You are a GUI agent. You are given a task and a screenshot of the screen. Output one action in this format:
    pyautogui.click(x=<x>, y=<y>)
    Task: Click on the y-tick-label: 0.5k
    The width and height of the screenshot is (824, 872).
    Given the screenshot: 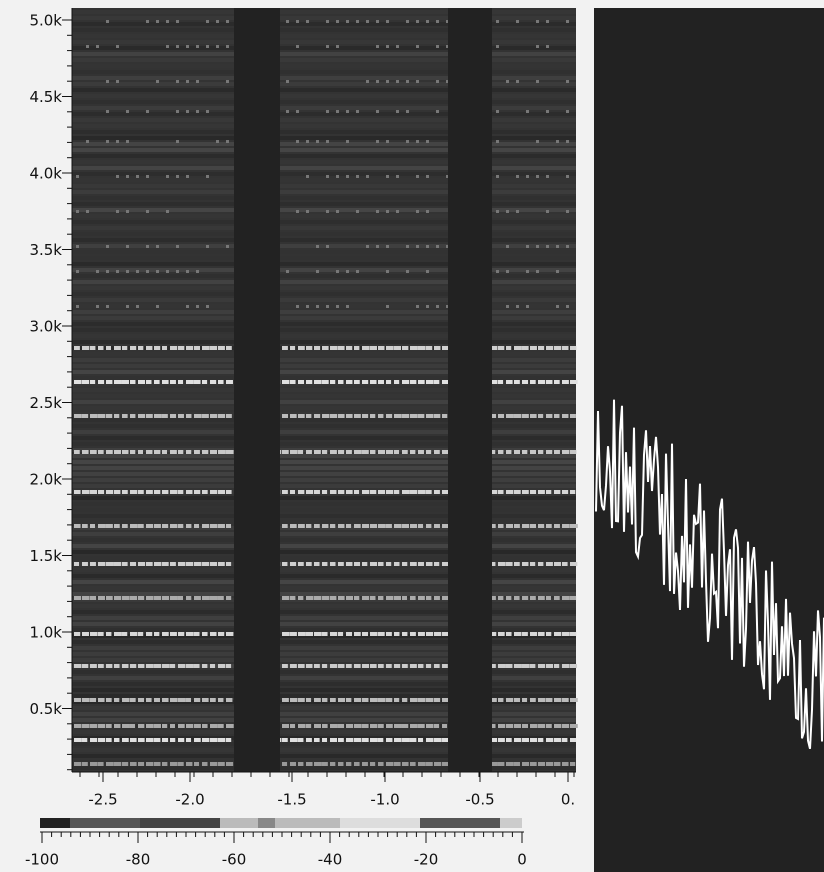 What is the action you would take?
    pyautogui.click(x=45, y=709)
    